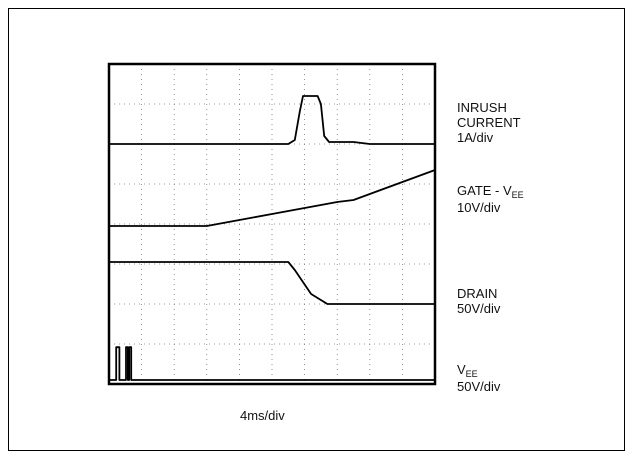 This screenshot has width=633, height=459. What do you see at coordinates (272, 283) in the screenshot?
I see `trace-drain` at bounding box center [272, 283].